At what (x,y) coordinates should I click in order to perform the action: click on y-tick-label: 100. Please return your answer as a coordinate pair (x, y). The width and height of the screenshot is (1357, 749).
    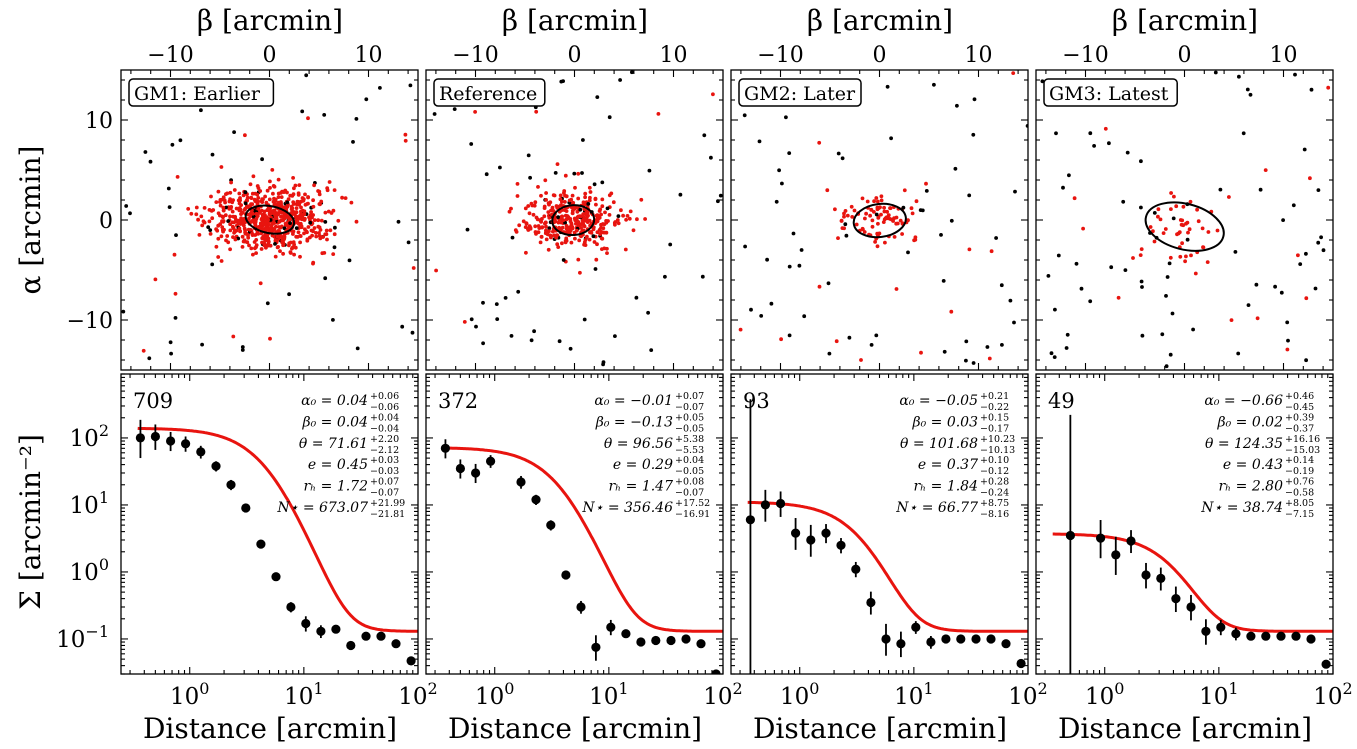
    Looking at the image, I should click on (89, 570).